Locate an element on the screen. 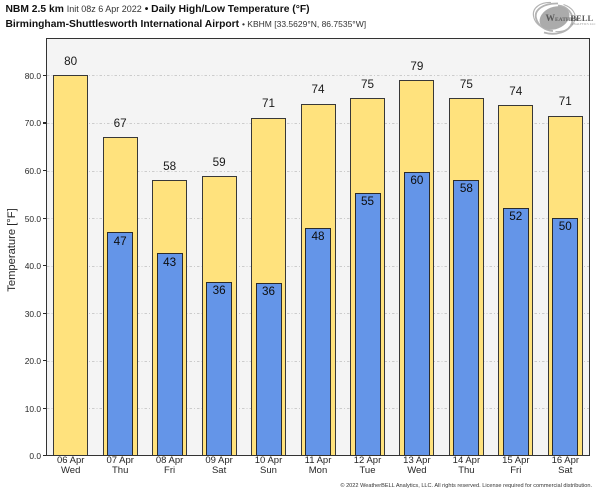 This screenshot has height=493, width=600. svg-text: BELL is located at coordinates (582, 18).